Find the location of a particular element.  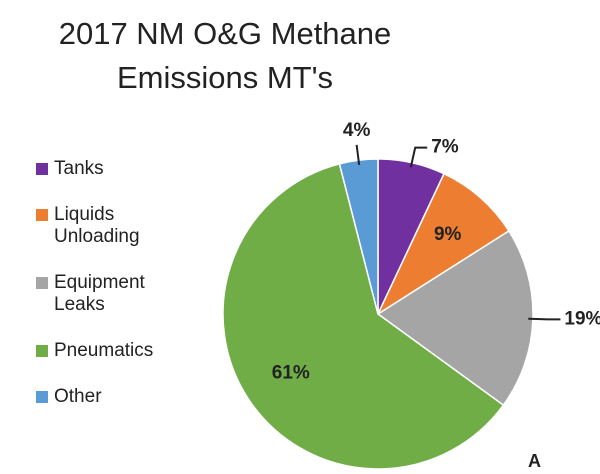

data-label: 9% is located at coordinates (448, 234).